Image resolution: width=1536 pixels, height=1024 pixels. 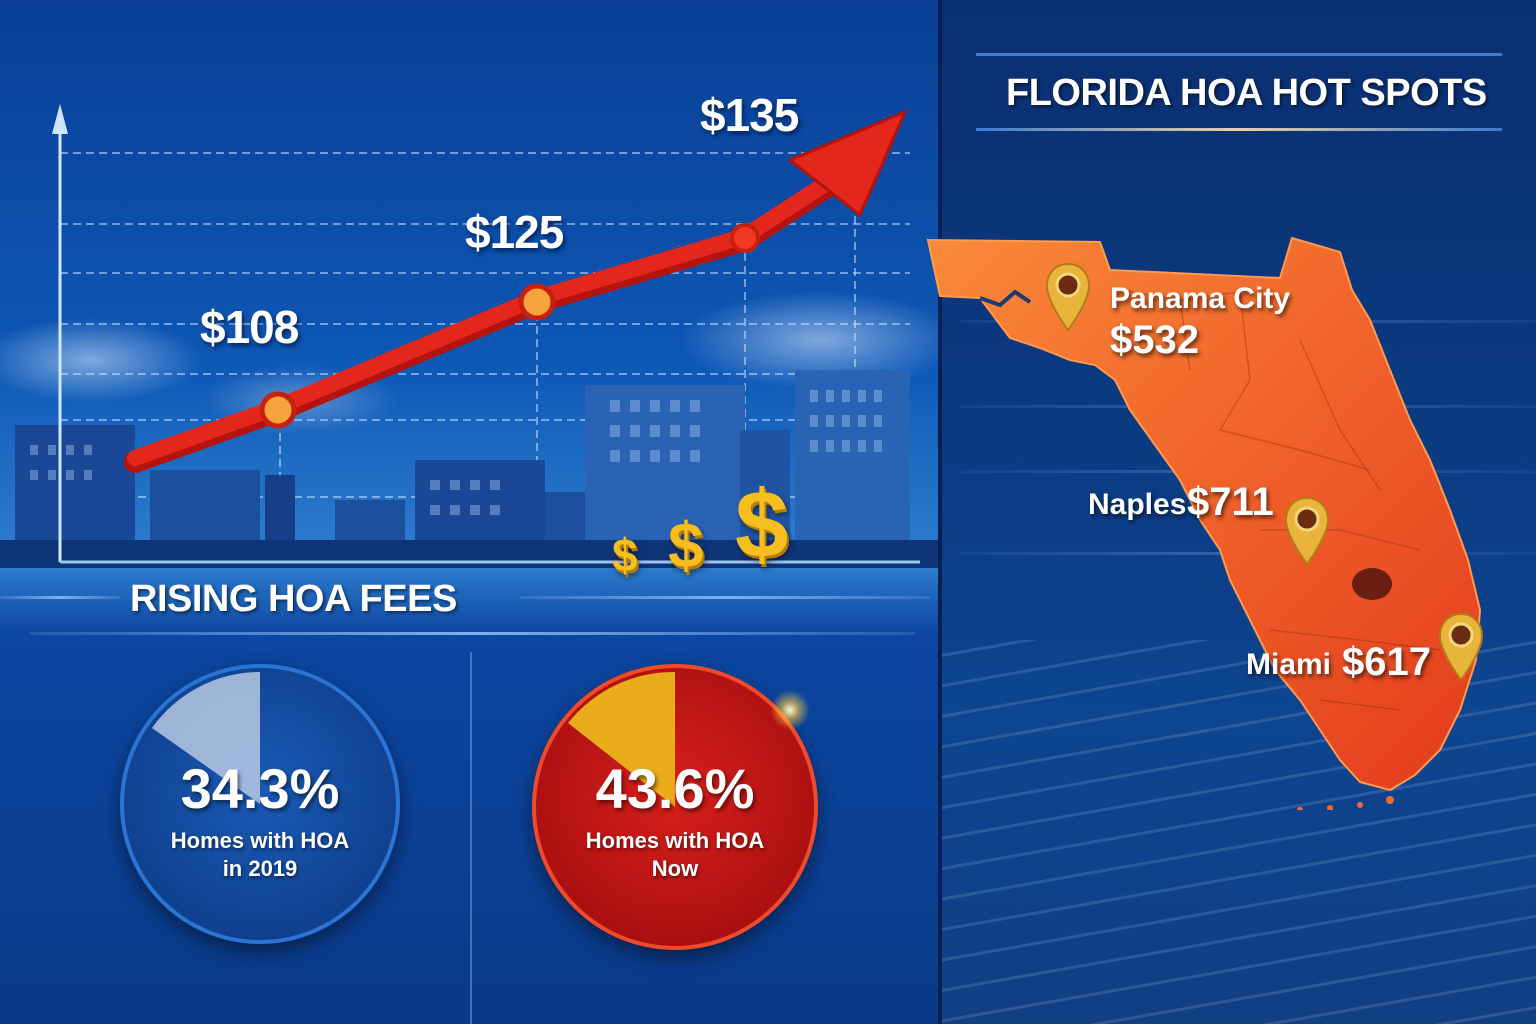 What do you see at coordinates (625, 555) in the screenshot?
I see `dollar-sign-small-icon: $` at bounding box center [625, 555].